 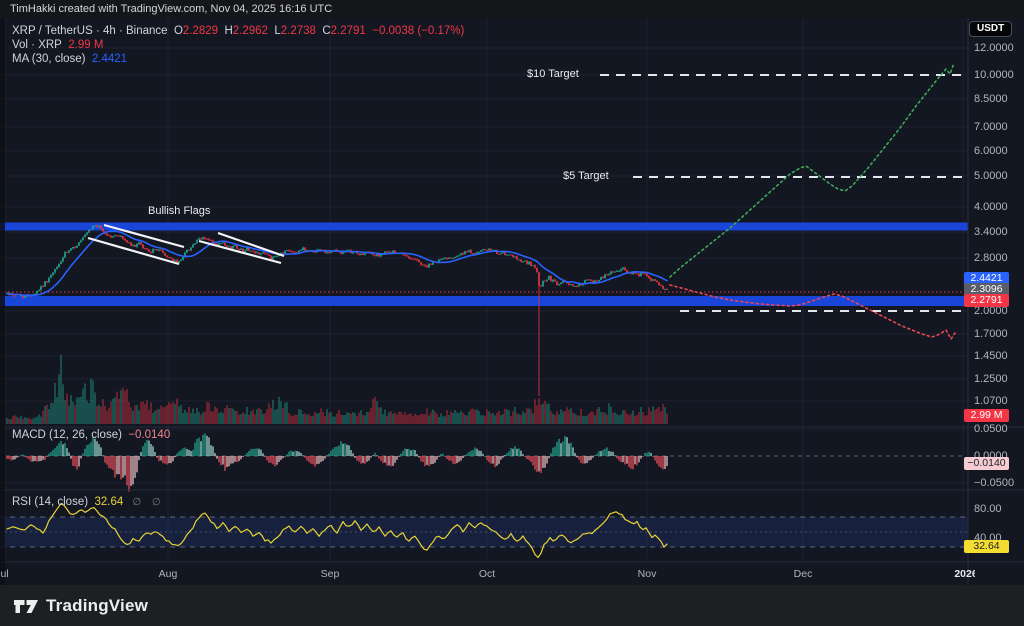 I want to click on bullish-flags-label: Bullish Flags, so click(x=179, y=211).